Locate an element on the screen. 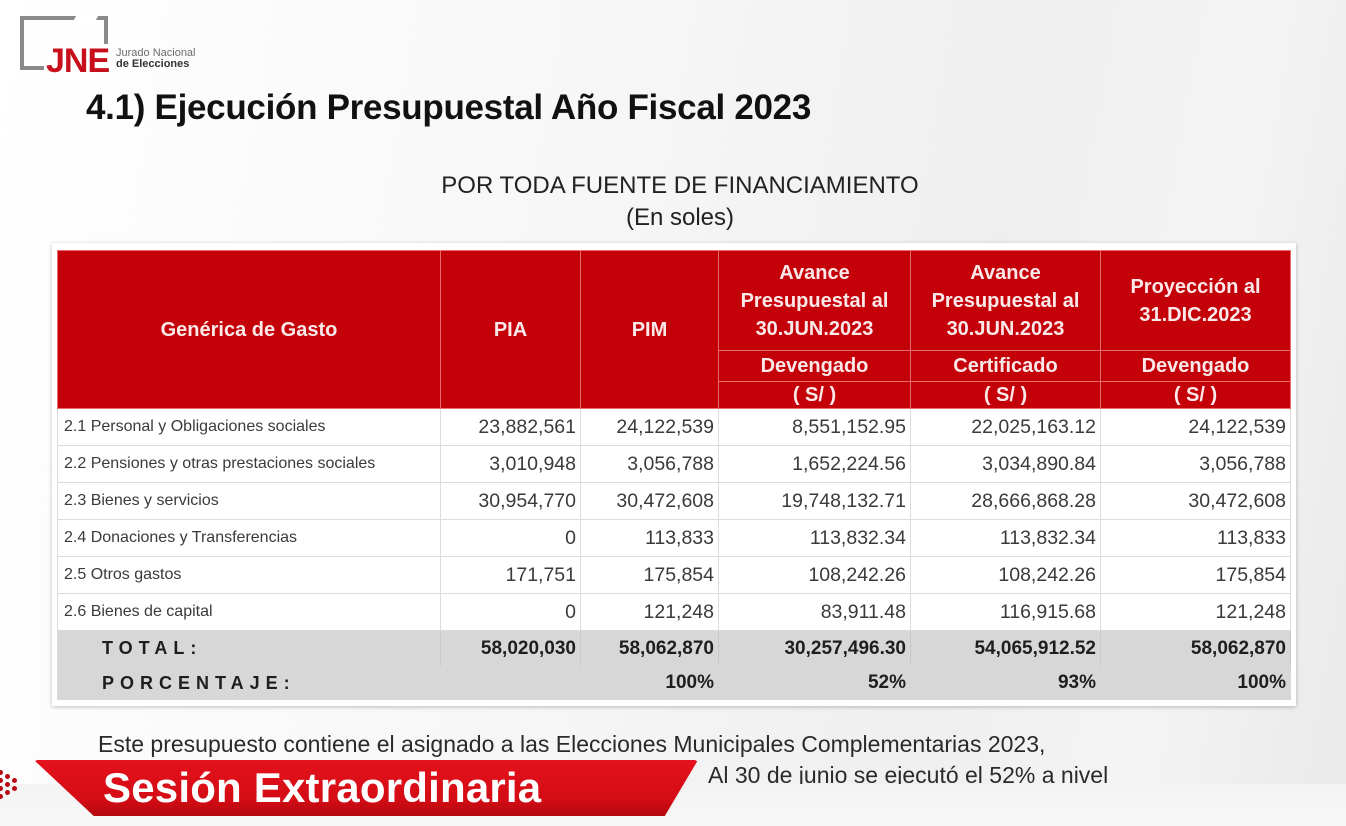  cell-pim: 175,854 is located at coordinates (649, 575).